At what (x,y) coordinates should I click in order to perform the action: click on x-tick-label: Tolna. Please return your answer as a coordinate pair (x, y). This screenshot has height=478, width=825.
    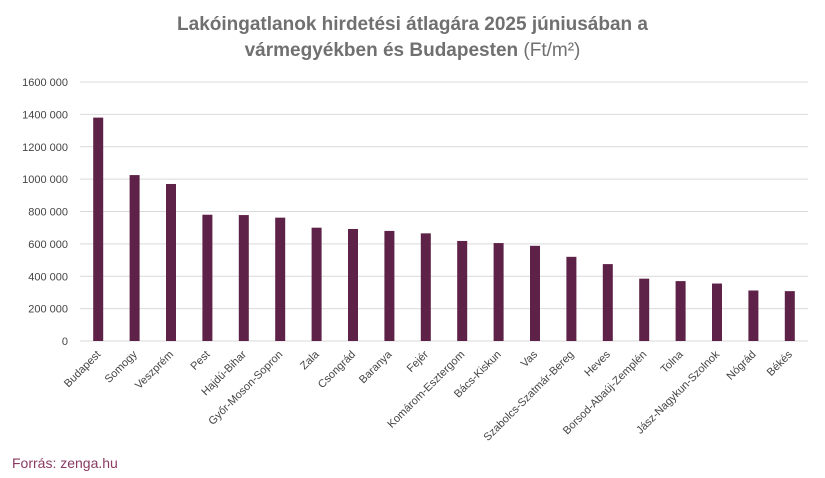
    Looking at the image, I should click on (673, 362).